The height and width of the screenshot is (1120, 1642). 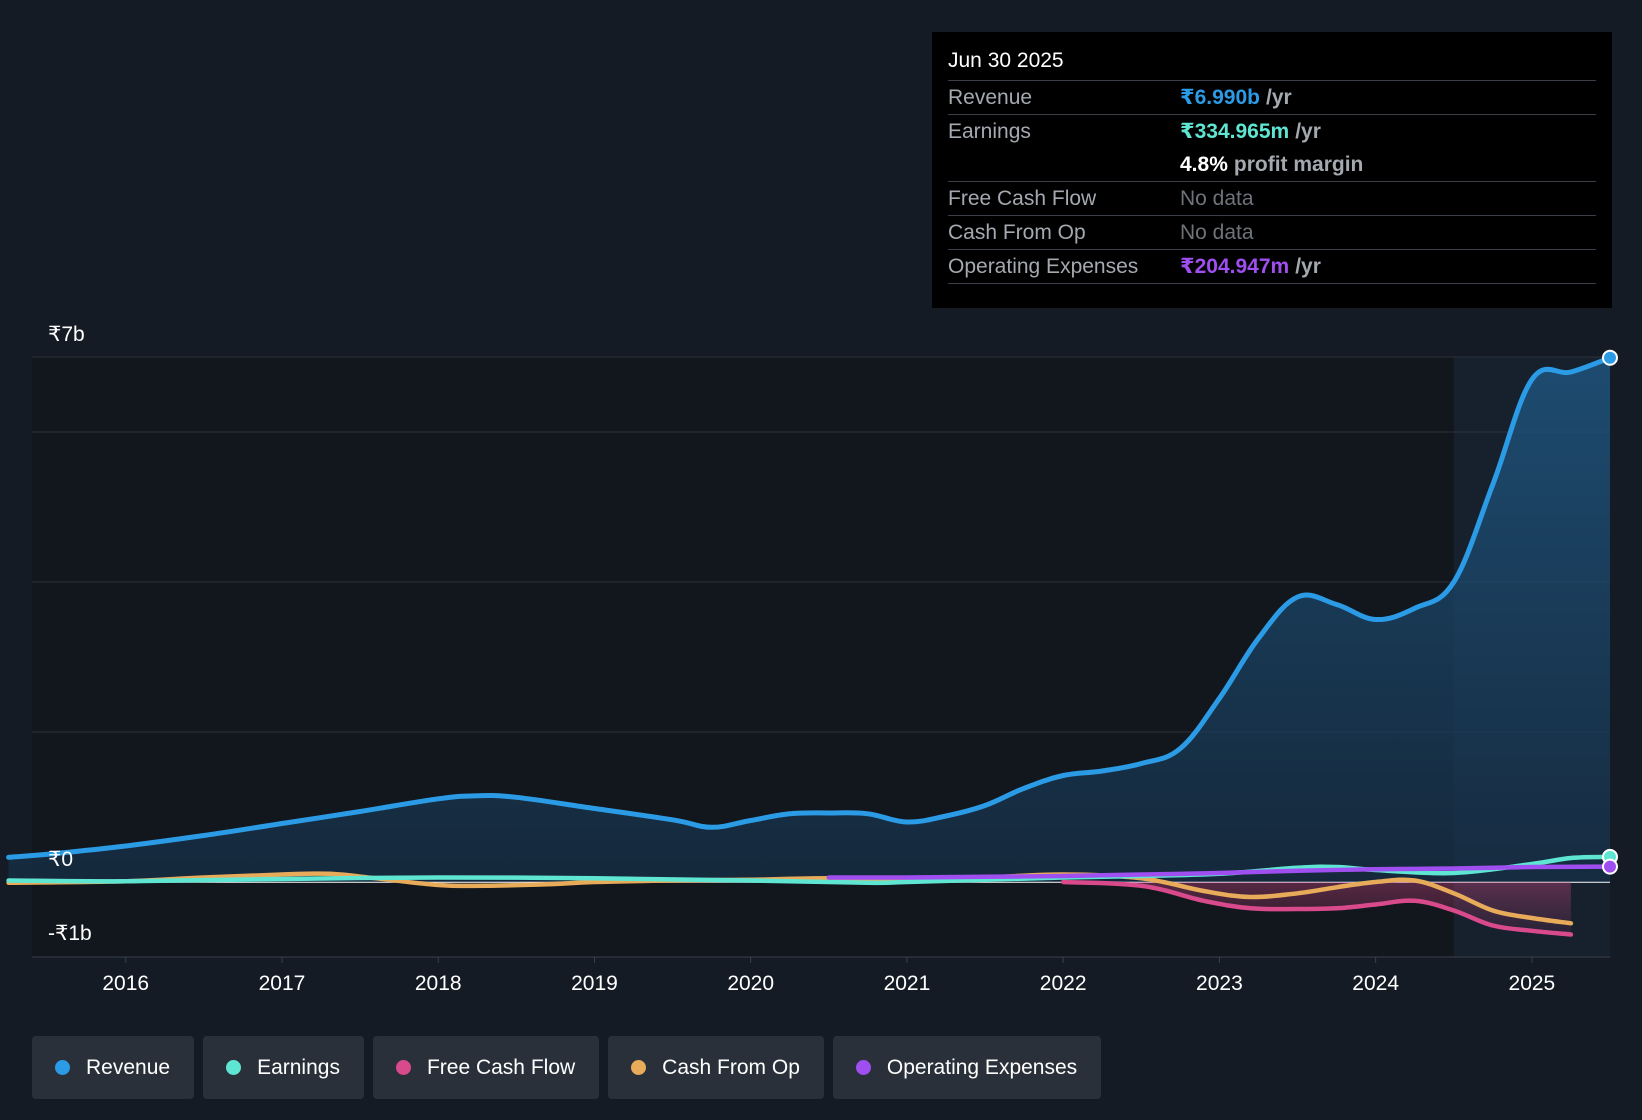 What do you see at coordinates (750, 983) in the screenshot?
I see `x-tick-label: 2020` at bounding box center [750, 983].